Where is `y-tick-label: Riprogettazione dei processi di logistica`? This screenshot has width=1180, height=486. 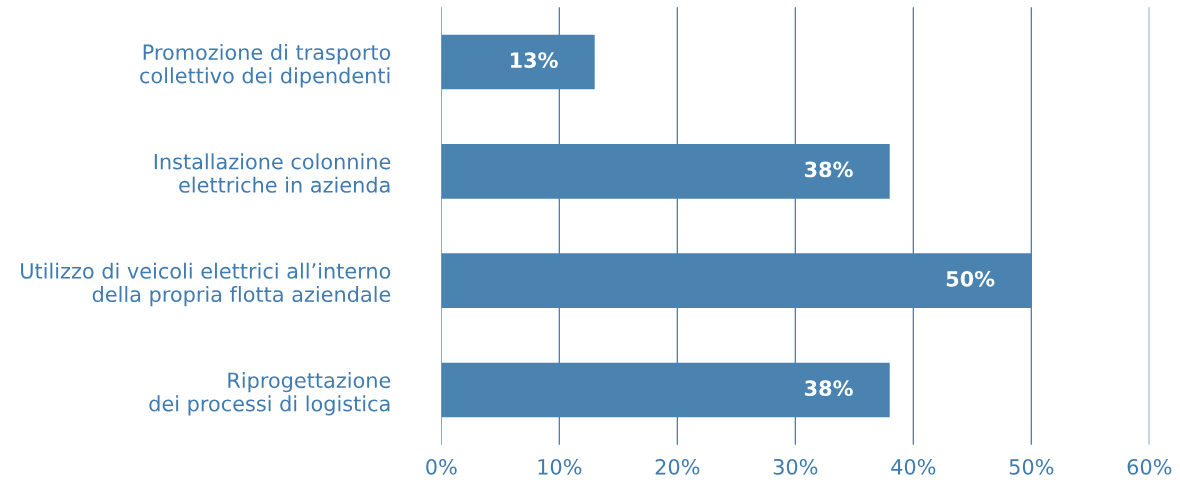
y-tick-label: Riprogettazione dei processi di logistica is located at coordinates (270, 394).